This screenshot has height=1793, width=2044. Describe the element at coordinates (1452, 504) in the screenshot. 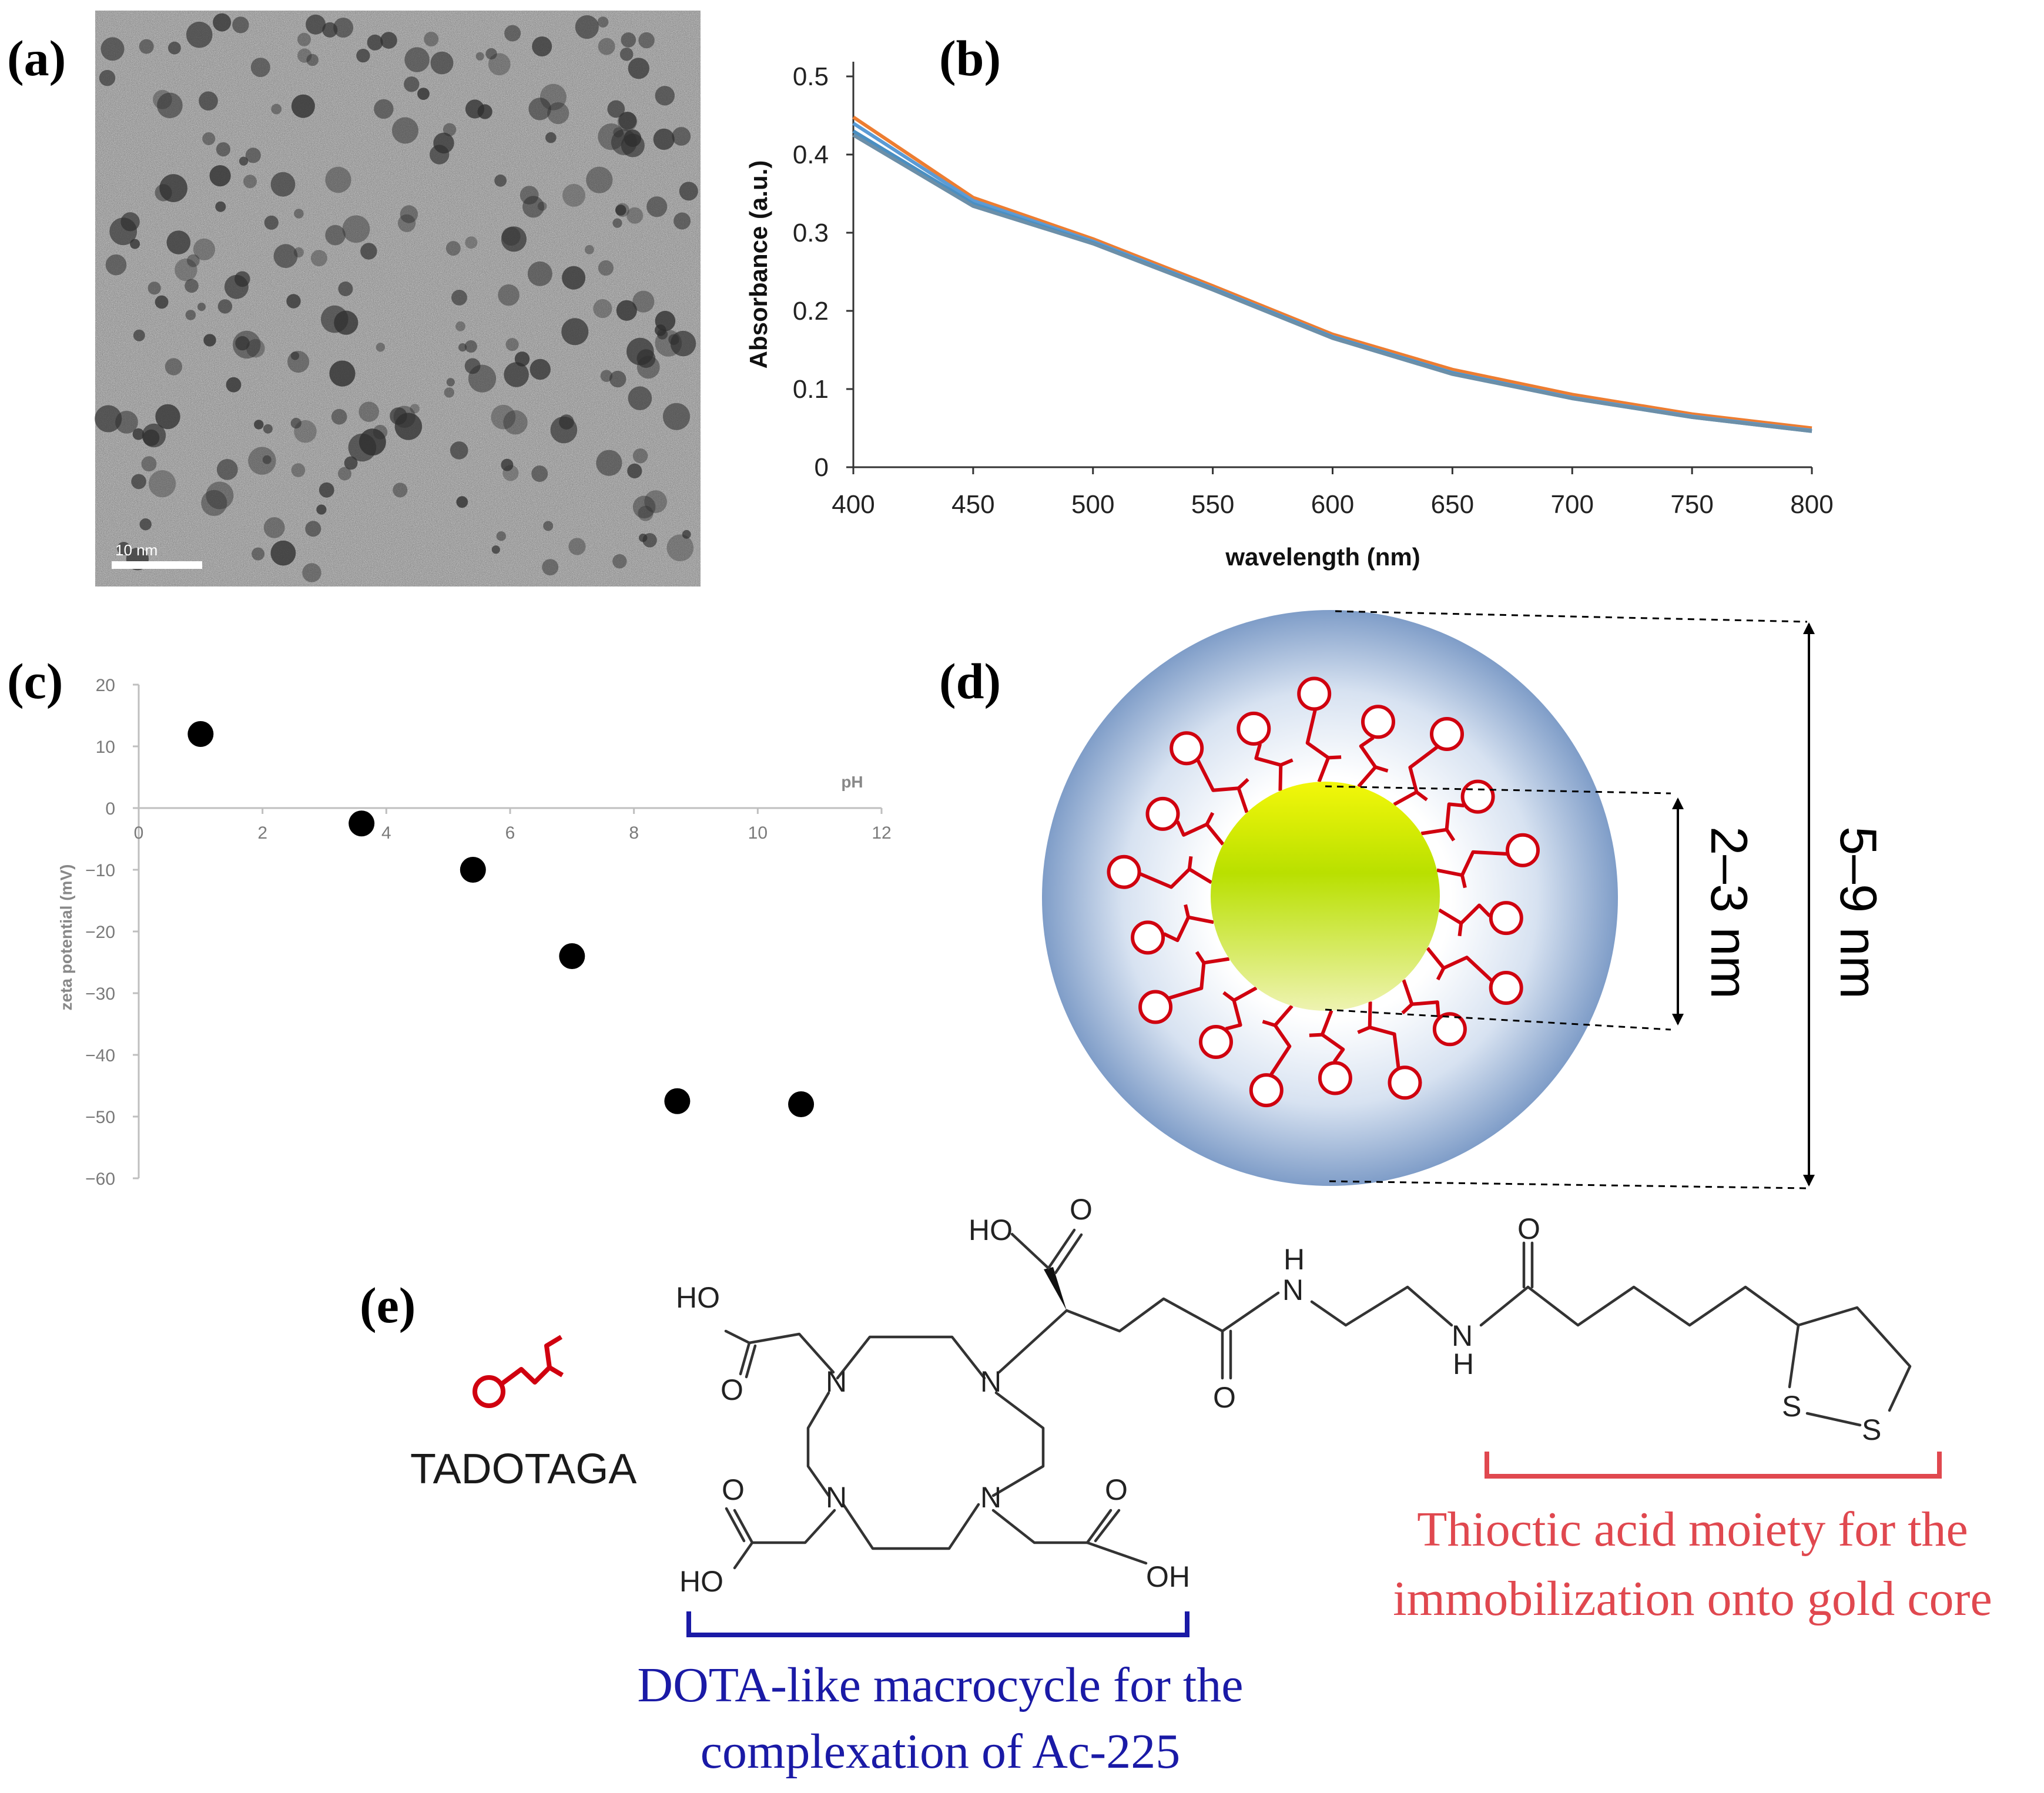

I see `b-x-tick-label: 650` at that location.